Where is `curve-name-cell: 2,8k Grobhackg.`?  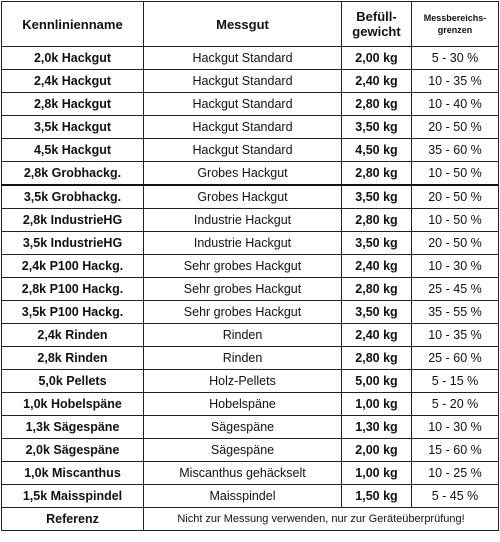 curve-name-cell: 2,8k Grobhackg. is located at coordinates (72, 173).